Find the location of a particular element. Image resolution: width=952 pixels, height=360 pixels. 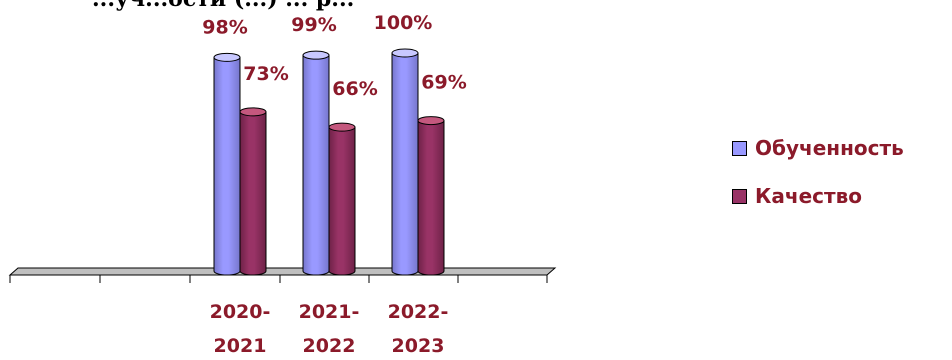

legend-item-obuchennost: Обученность is located at coordinates (818, 148).